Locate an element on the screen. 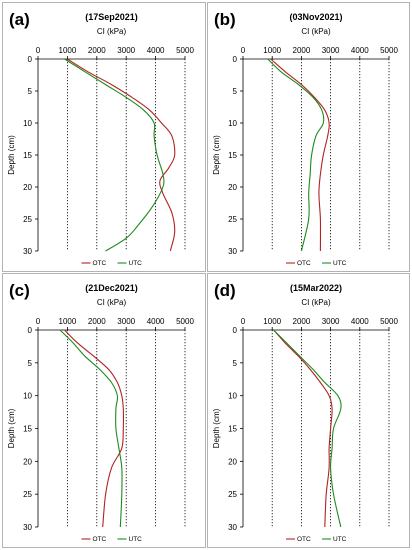 This screenshot has height=550, width=412. chart-title: (17Sep2021) is located at coordinates (111, 17).